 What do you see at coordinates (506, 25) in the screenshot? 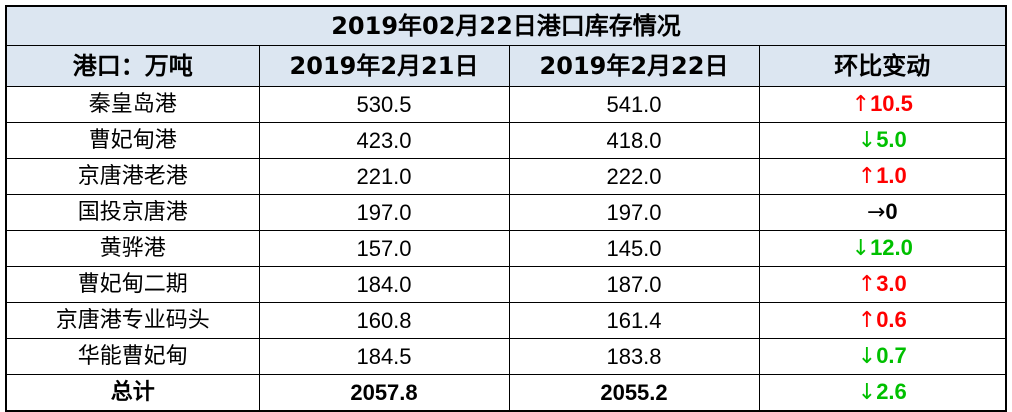
I see `table-title: 2019年02月22日港口库存情况` at bounding box center [506, 25].